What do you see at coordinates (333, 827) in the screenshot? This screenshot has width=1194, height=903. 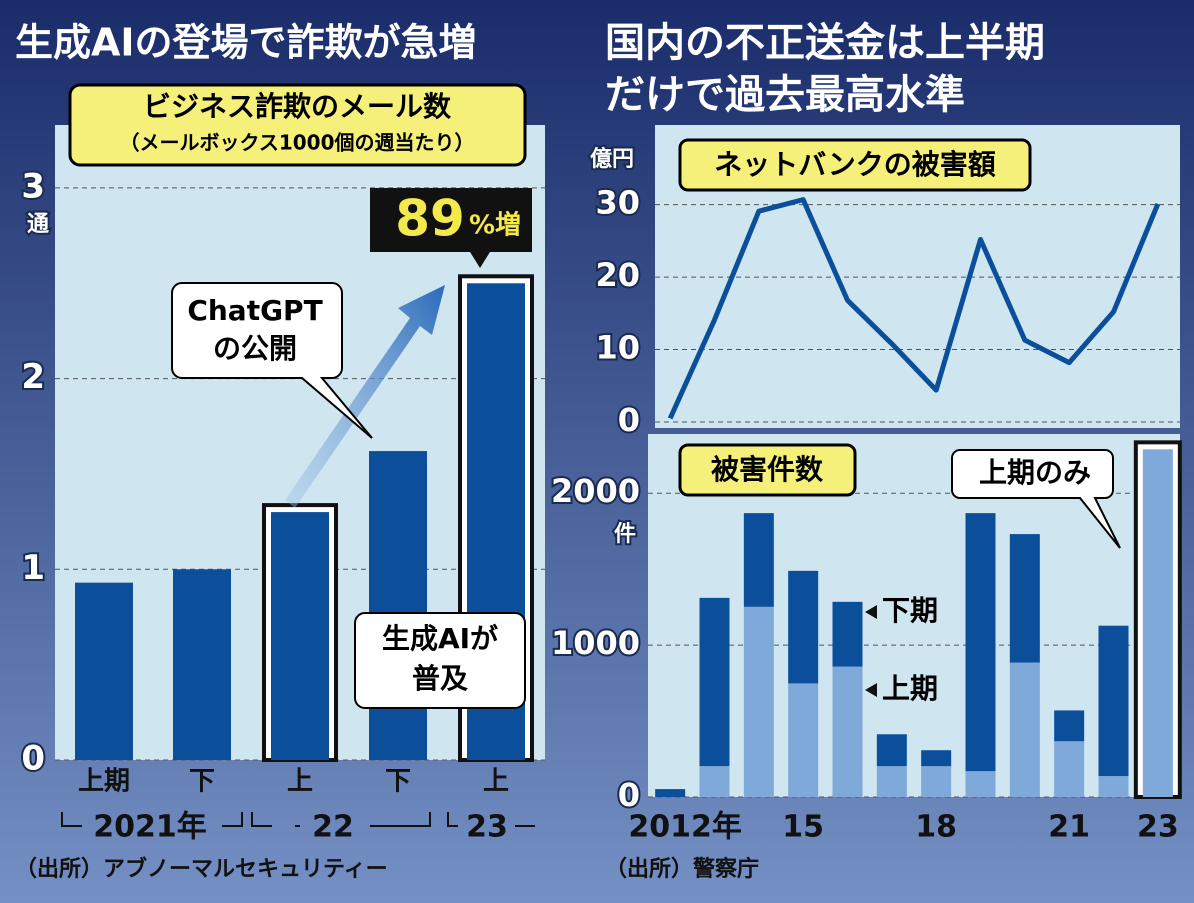 I see `year-label: 22` at bounding box center [333, 827].